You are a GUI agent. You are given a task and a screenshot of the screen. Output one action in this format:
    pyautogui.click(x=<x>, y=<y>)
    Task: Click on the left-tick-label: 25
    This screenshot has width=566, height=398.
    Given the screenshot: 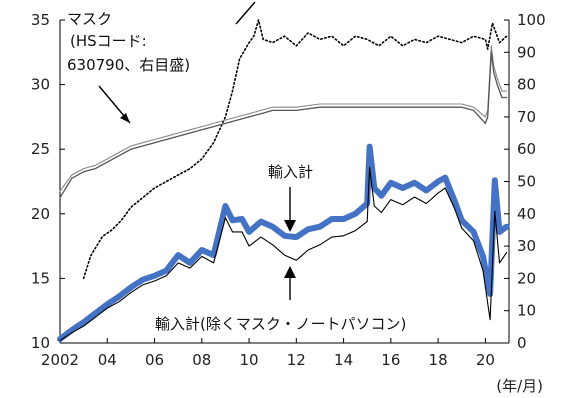 What is the action you would take?
    pyautogui.click(x=40, y=149)
    